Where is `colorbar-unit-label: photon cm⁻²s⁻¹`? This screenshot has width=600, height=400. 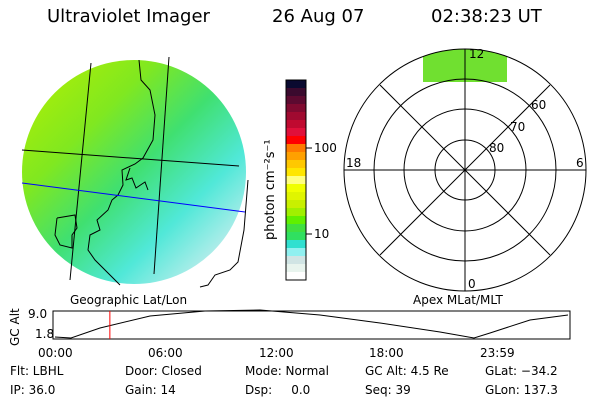 colorbar-unit-label: photon cm⁻²s⁻¹ is located at coordinates (270, 189).